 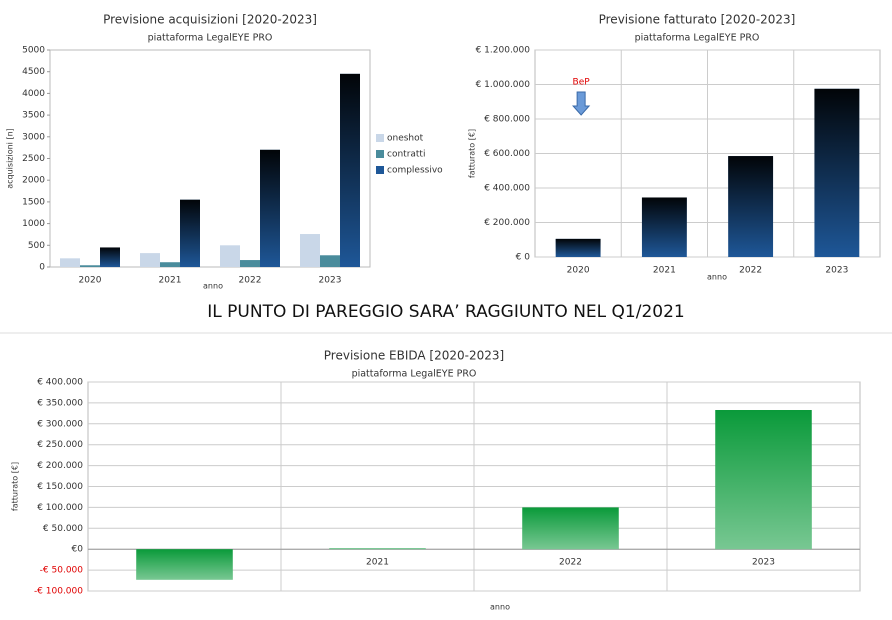 What do you see at coordinates (415, 171) in the screenshot?
I see `legend-label: complessivo` at bounding box center [415, 171].